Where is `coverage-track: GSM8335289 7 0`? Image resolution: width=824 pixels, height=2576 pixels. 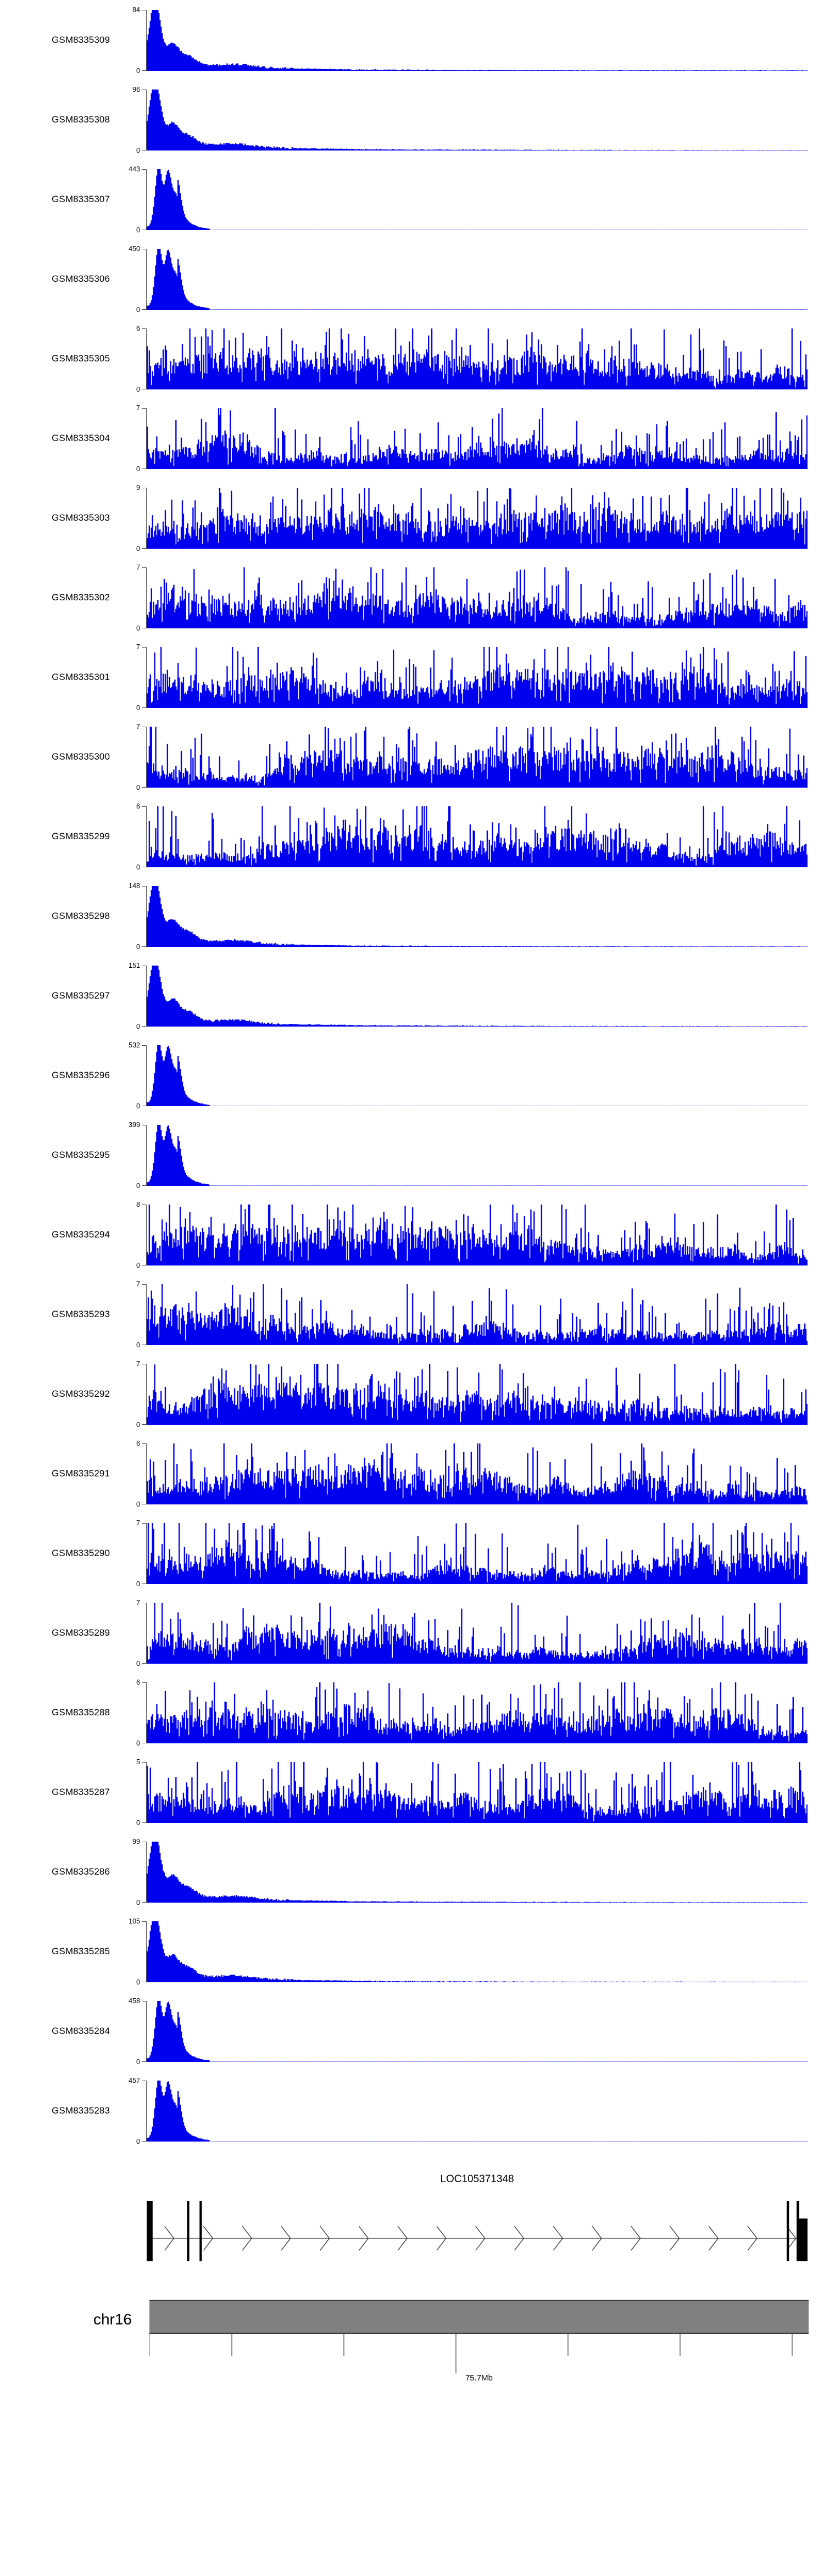
coverage-track: GSM8335289 7 0 is located at coordinates (412, 1632).